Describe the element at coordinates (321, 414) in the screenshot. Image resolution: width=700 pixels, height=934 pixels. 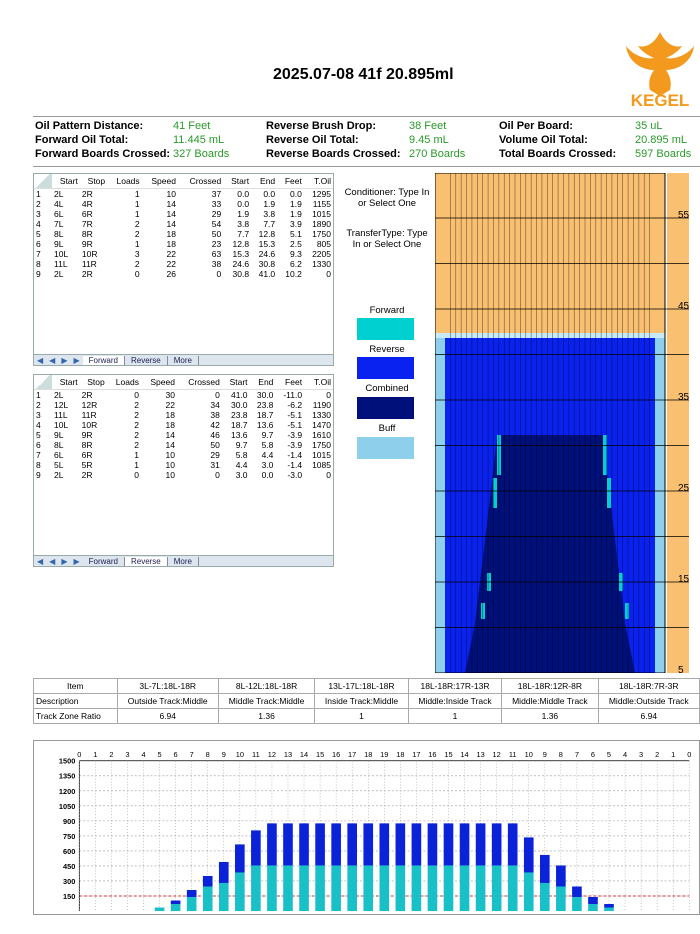
I see `grid-cell: 1330` at that location.